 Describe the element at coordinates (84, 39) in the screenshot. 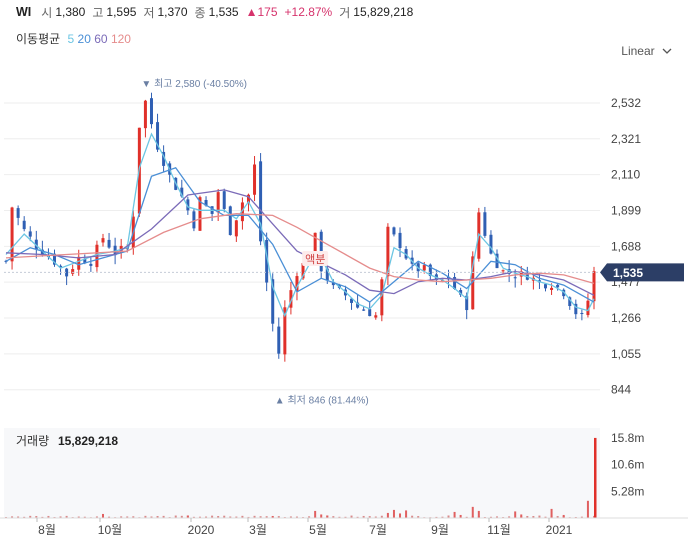

I see `ma-20-label: 20` at that location.